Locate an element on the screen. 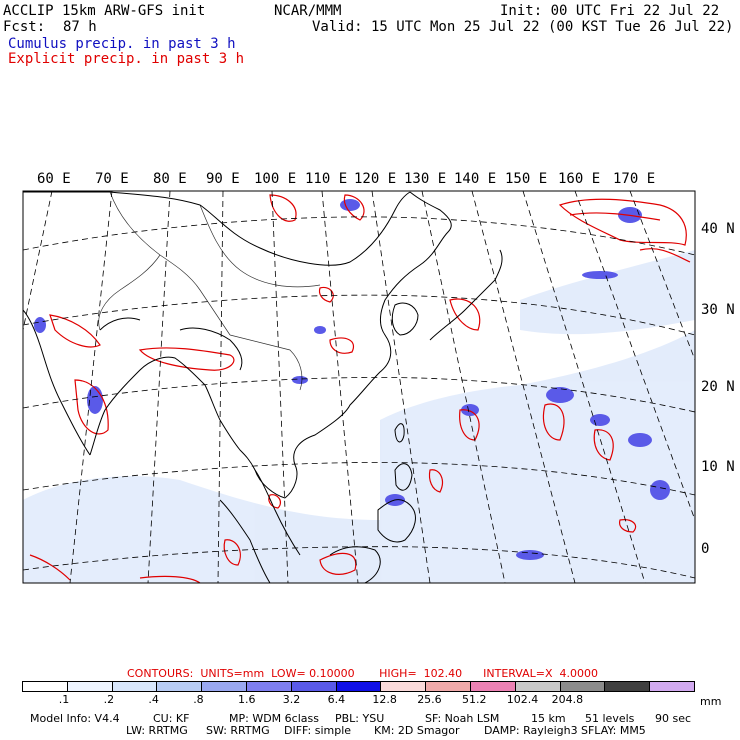 The image size is (740, 740). footer-levels: 51 levels is located at coordinates (610, 718).